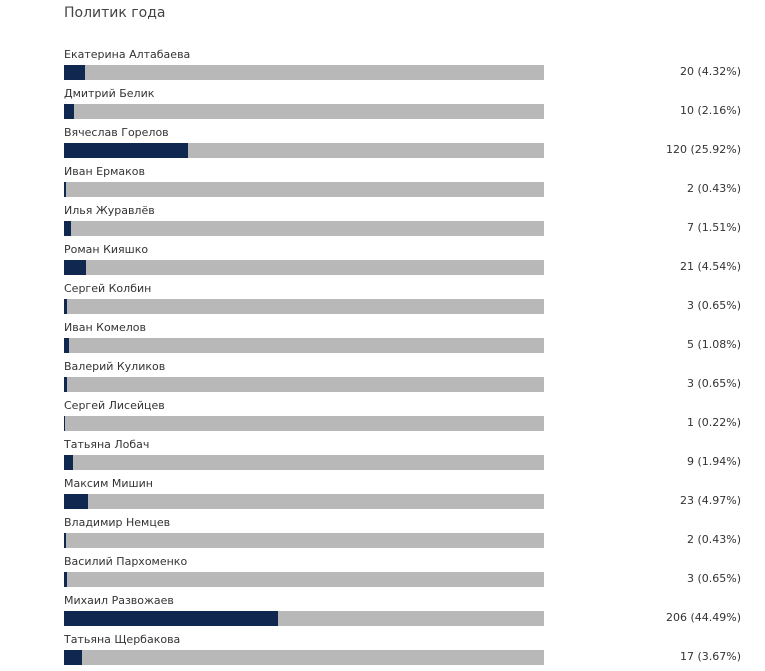  I want to click on poll-option-result: 9 (1.94%), so click(713, 461).